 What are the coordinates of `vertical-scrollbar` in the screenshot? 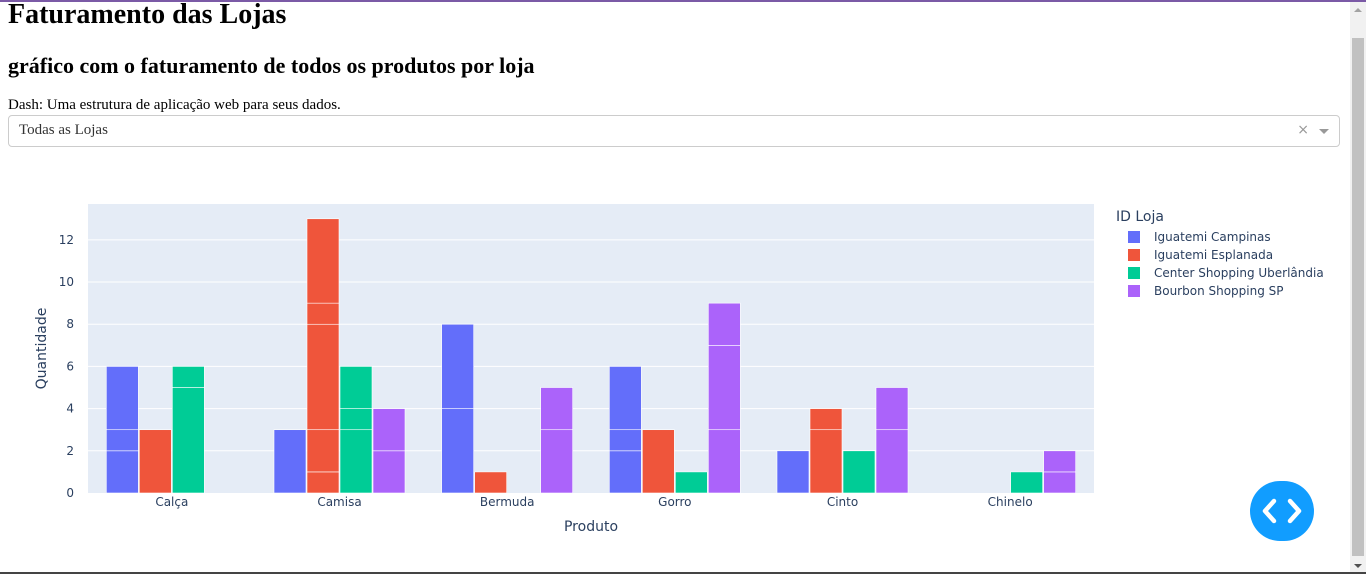 It's located at (1358, 288).